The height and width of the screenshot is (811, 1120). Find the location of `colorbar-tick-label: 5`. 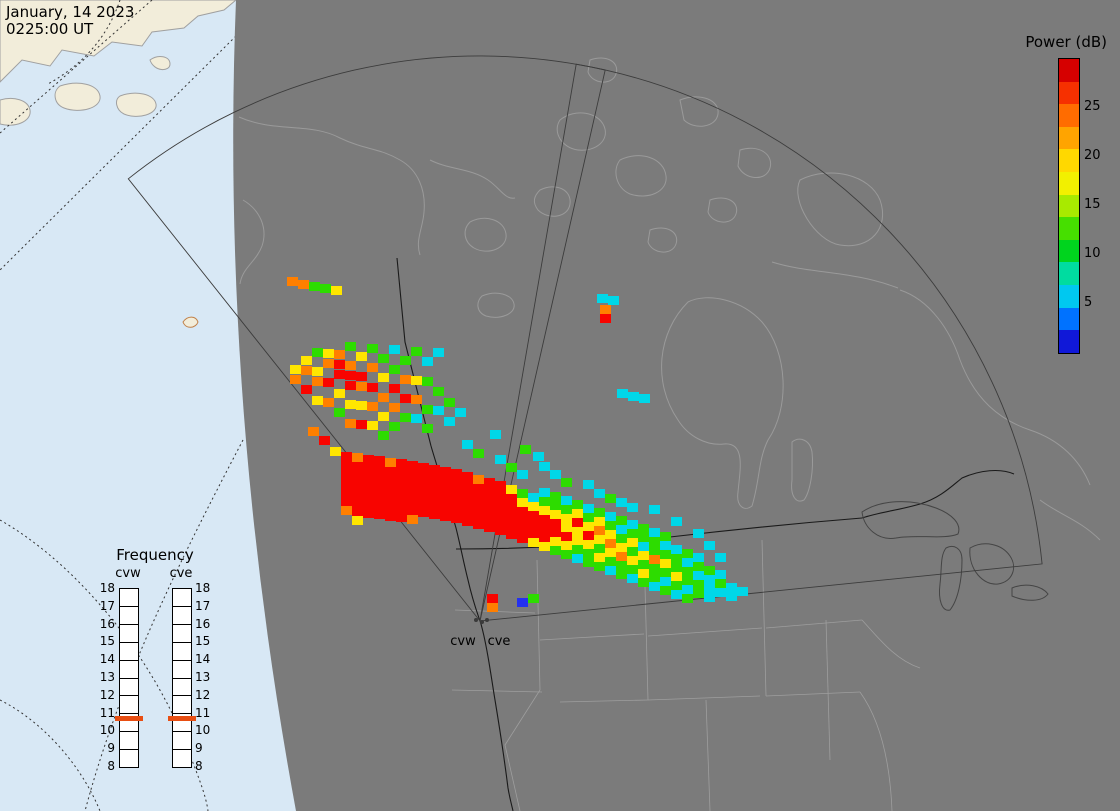

colorbar-tick-label: 5 is located at coordinates (1088, 302).